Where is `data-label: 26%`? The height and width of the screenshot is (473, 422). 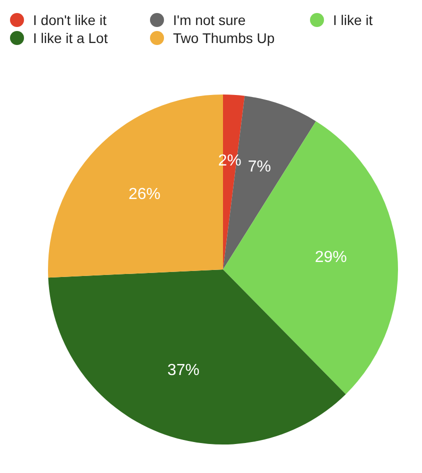 data-label: 26% is located at coordinates (144, 194).